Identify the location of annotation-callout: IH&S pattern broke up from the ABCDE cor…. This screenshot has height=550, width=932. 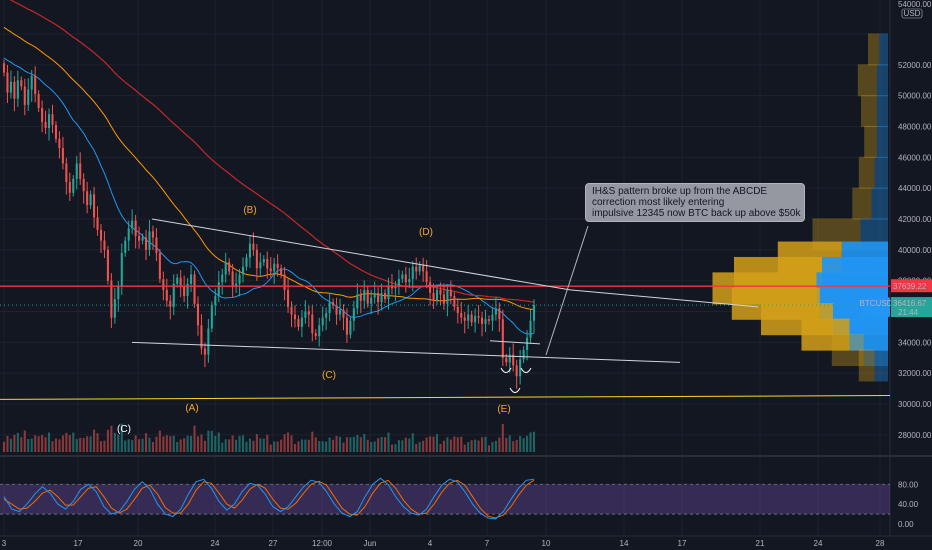
(695, 202).